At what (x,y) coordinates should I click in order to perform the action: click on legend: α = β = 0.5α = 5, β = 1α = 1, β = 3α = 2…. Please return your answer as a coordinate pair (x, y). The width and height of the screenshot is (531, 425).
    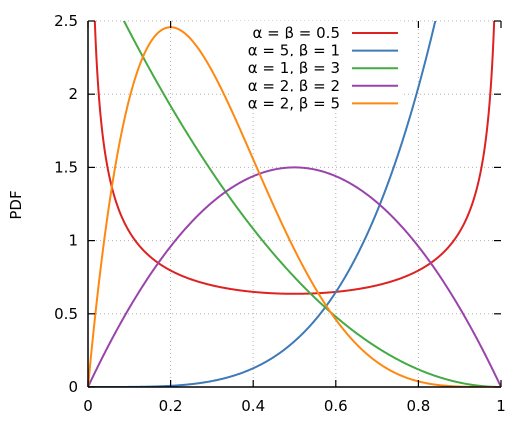
    Looking at the image, I should click on (318, 66).